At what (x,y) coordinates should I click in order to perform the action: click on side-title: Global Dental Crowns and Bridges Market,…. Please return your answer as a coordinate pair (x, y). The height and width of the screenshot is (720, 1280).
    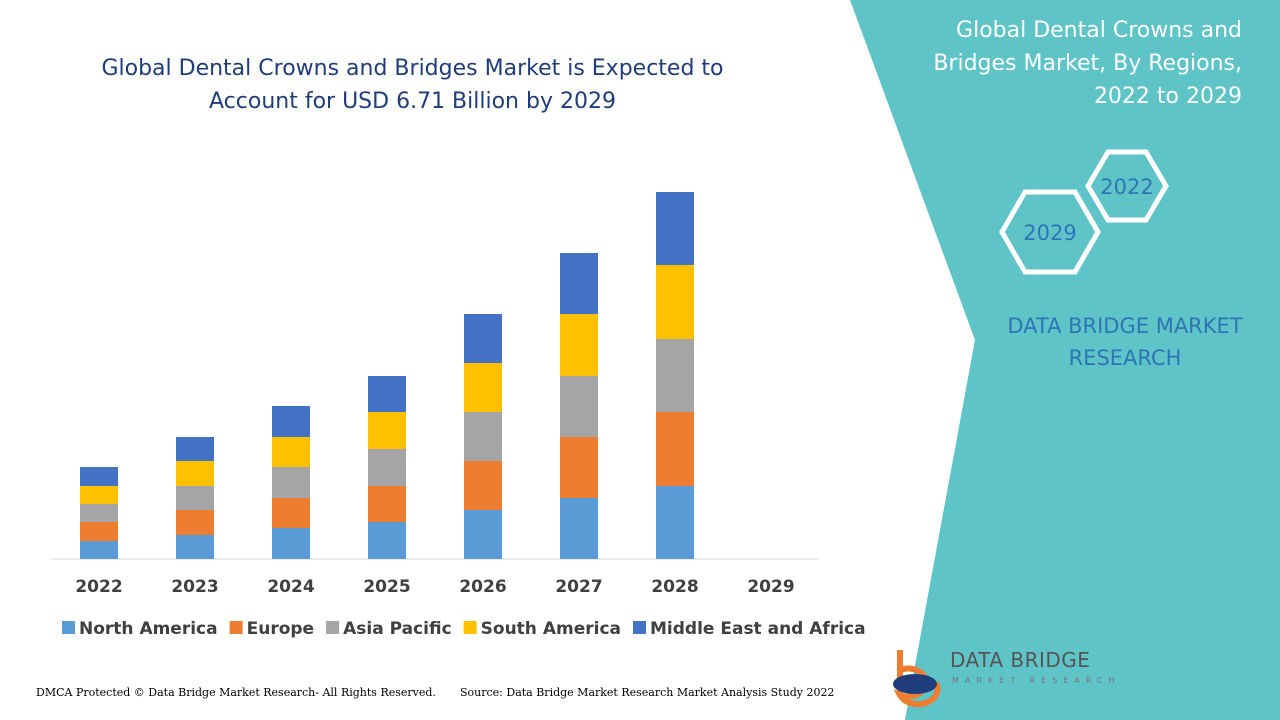
    Looking at the image, I should click on (1087, 63).